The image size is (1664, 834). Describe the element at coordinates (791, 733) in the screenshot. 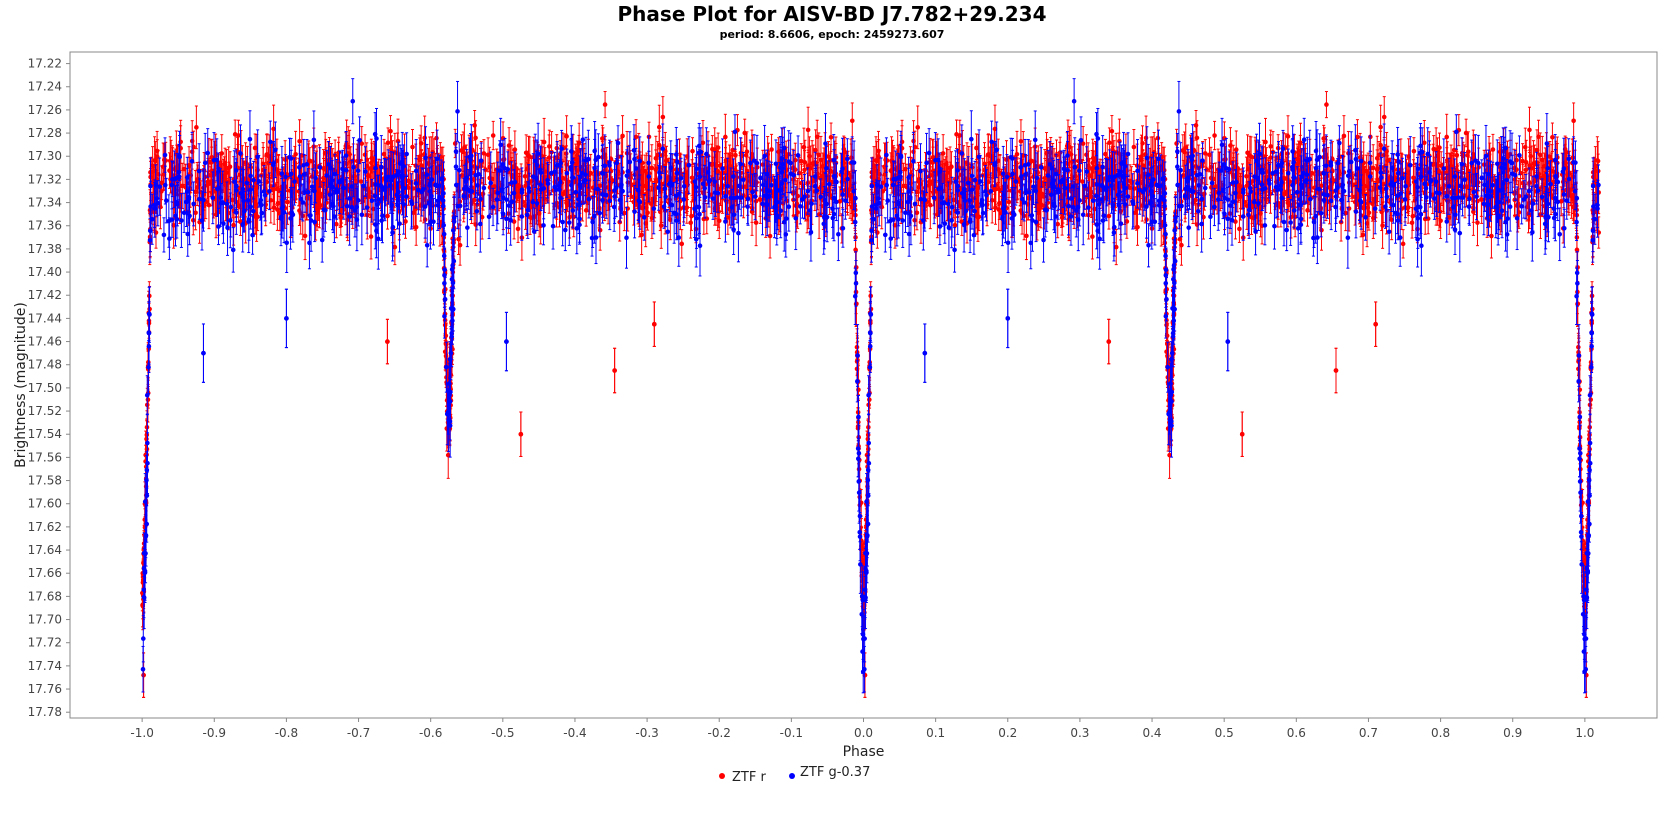

I see `x-tick-label: -0.1` at that location.